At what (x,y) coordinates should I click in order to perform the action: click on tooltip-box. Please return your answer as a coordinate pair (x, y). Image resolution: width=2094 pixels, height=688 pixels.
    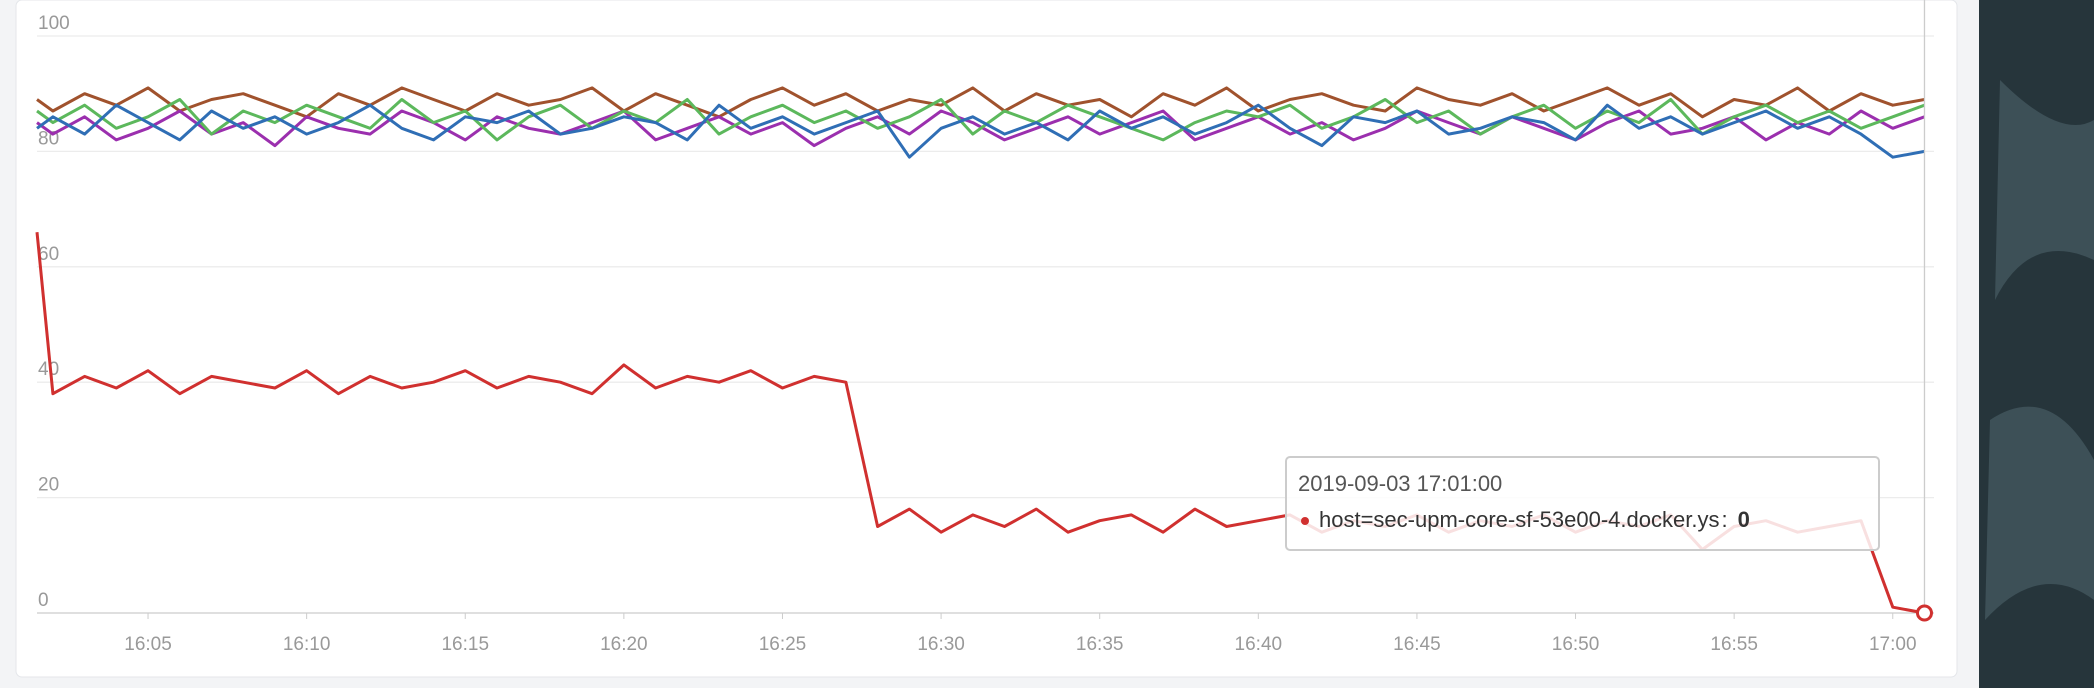
    Looking at the image, I should click on (1582, 503).